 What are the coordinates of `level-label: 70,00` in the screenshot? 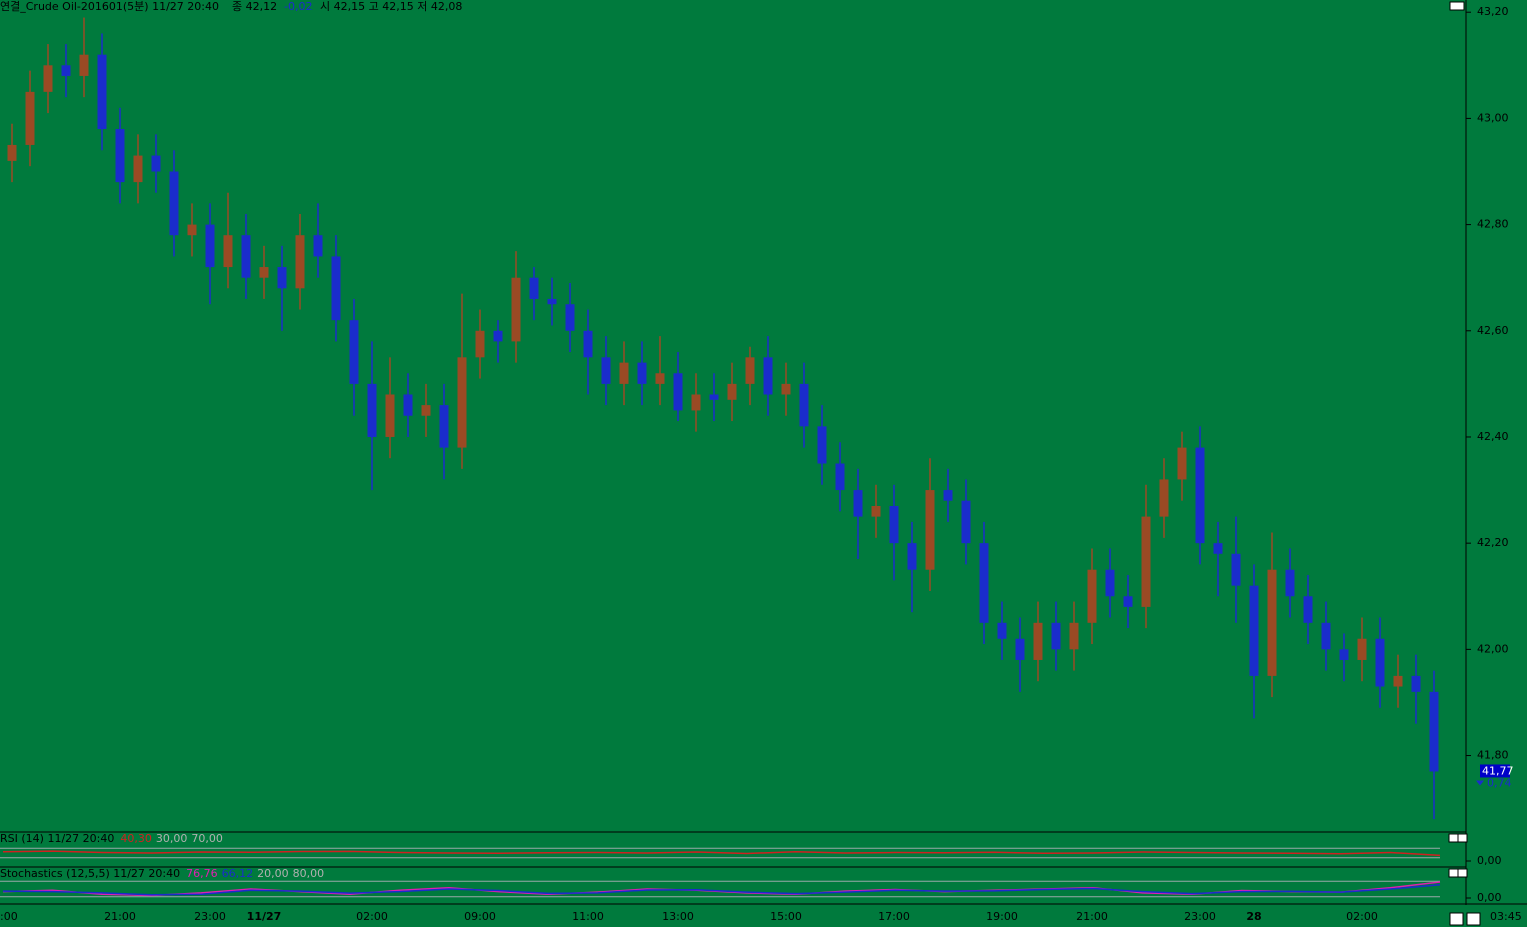 It's located at (207, 838).